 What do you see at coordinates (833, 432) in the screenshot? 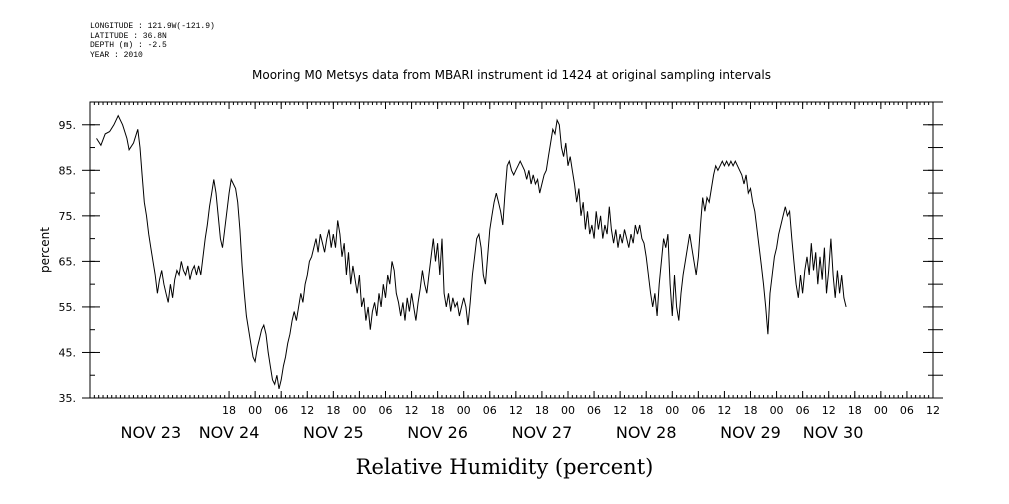
I see `x-day-label: NOV 30` at bounding box center [833, 432].